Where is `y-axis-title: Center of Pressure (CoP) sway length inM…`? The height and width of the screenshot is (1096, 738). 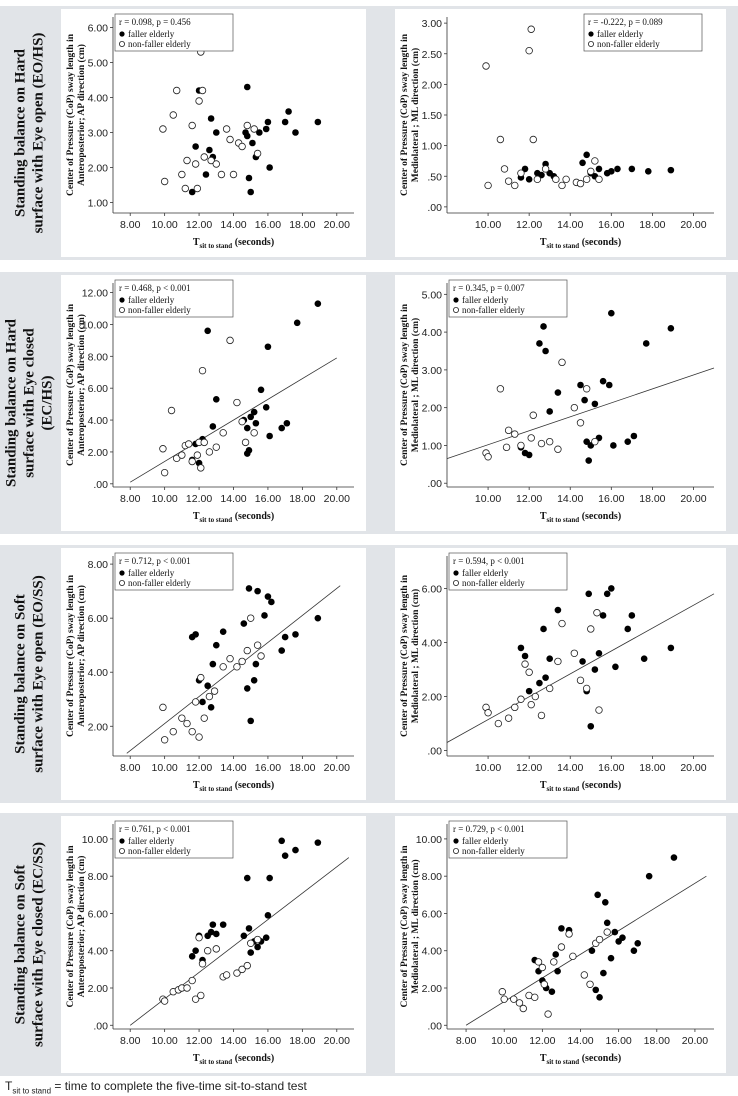
y-axis-title: Center of Pressure (CoP) sway length inM… is located at coordinates (410, 655).